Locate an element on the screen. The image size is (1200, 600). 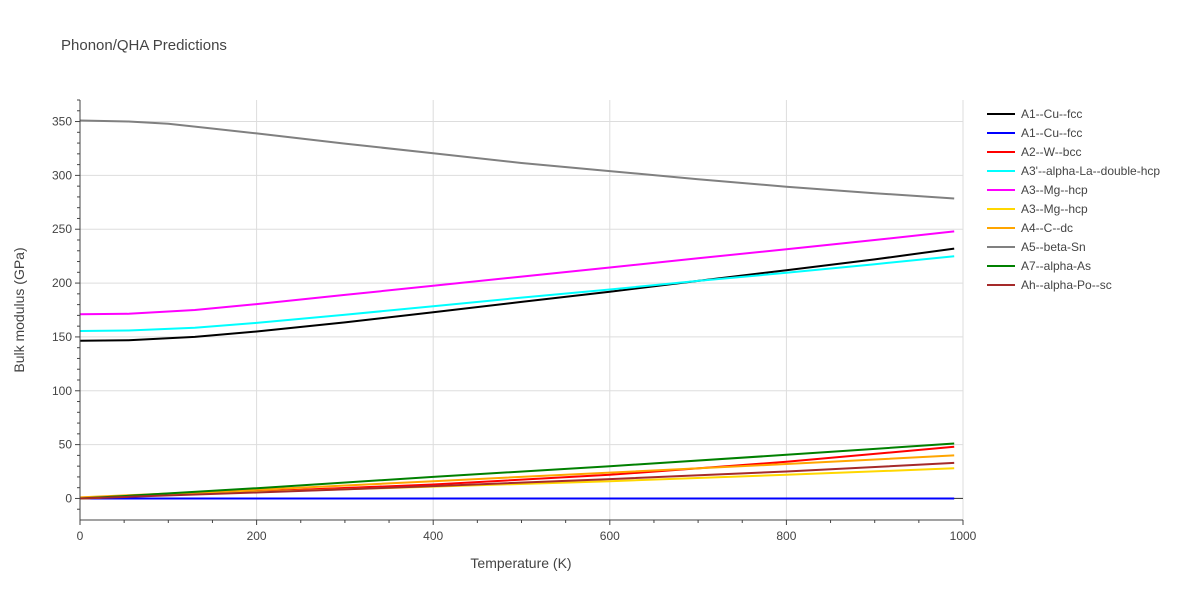
y-axis-title: Bulk modulus (GPa) is located at coordinates (19, 309).